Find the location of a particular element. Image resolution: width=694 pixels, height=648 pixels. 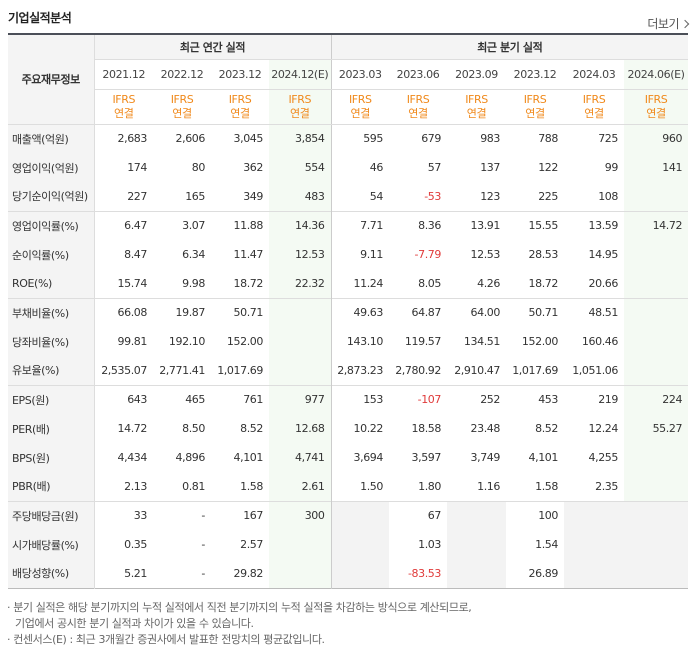

table-cell: 143.10 is located at coordinates (359, 341).